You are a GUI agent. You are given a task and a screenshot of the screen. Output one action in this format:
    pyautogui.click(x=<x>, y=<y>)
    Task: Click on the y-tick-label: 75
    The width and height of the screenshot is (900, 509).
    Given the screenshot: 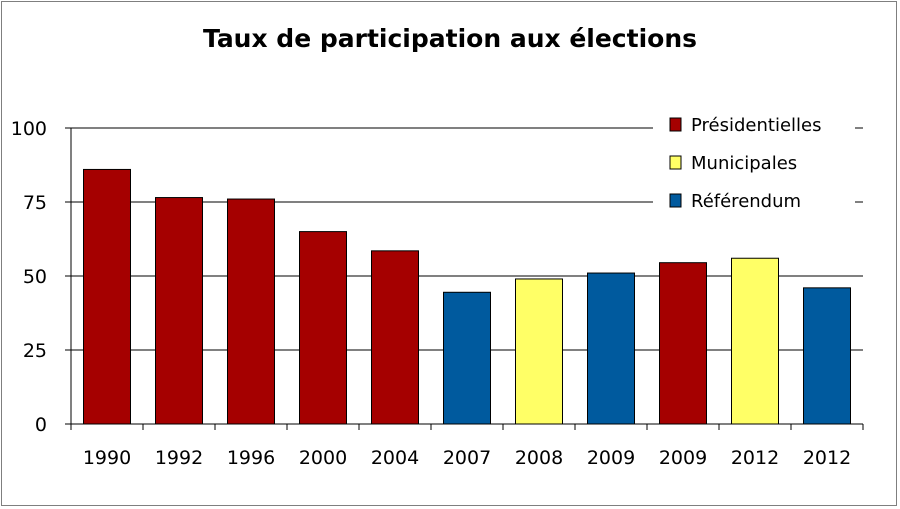 What is the action you would take?
    pyautogui.click(x=35, y=203)
    